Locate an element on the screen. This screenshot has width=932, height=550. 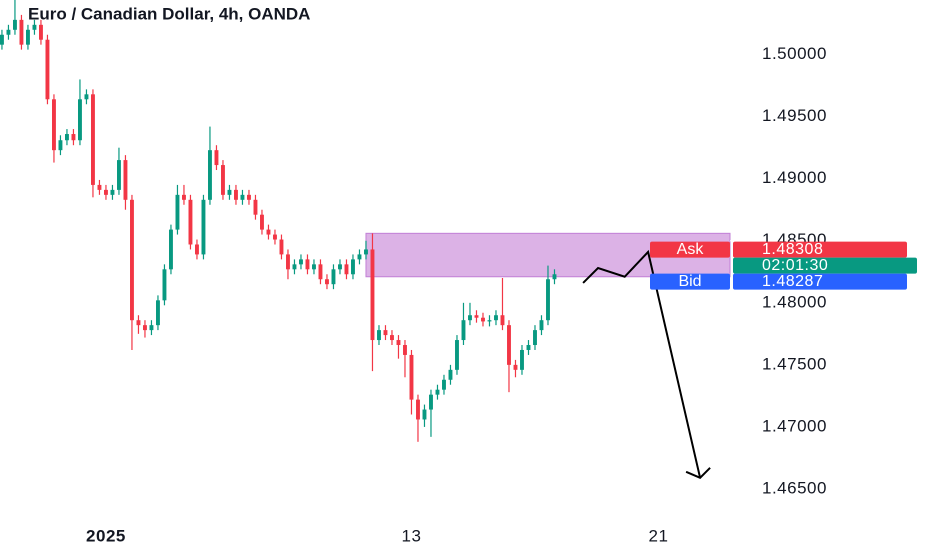
projection-line is located at coordinates (642, 364).